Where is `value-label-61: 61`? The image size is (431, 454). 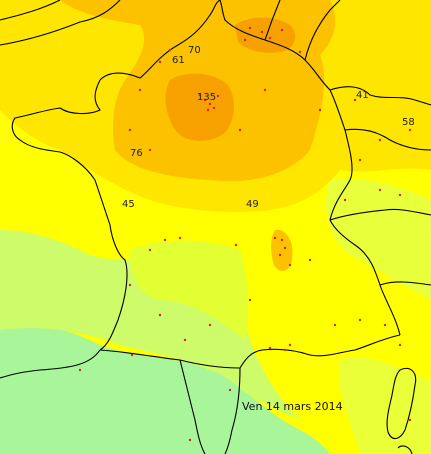
value-label-61: 61 is located at coordinates (178, 60).